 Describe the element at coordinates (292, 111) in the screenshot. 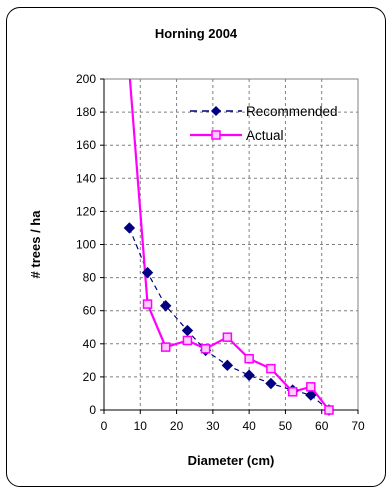

I see `legend-label-recommended: Recommended` at that location.